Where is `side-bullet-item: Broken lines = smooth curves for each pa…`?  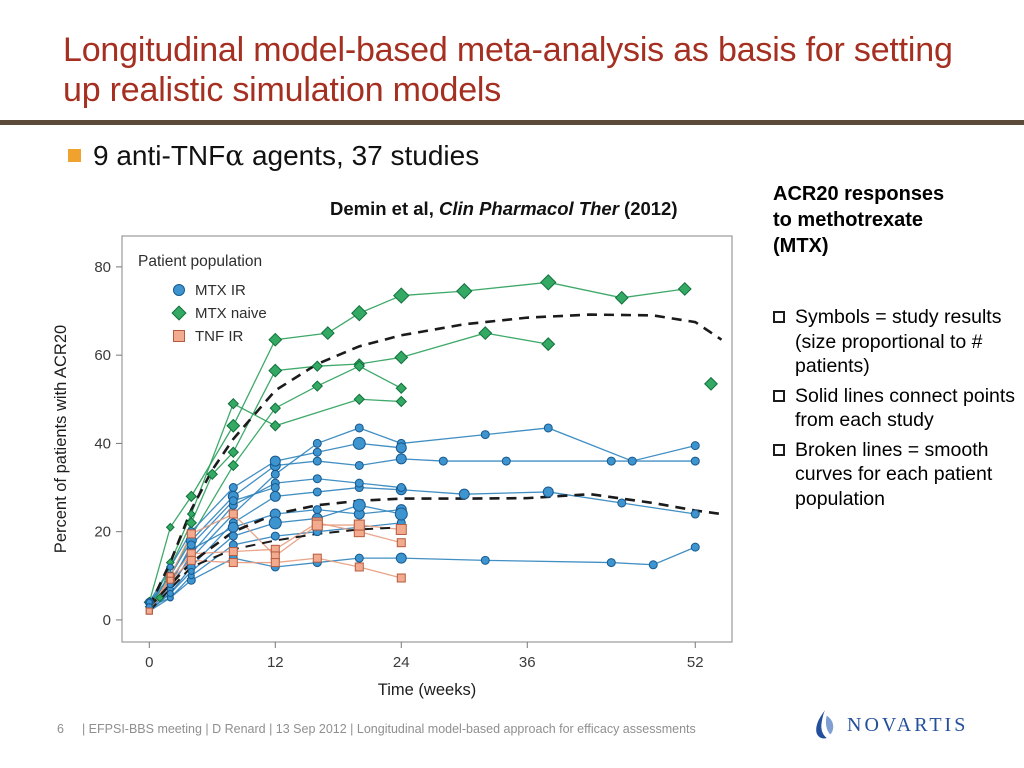
side-bullet-item: Broken lines = smooth curves for each pa… is located at coordinates (897, 475).